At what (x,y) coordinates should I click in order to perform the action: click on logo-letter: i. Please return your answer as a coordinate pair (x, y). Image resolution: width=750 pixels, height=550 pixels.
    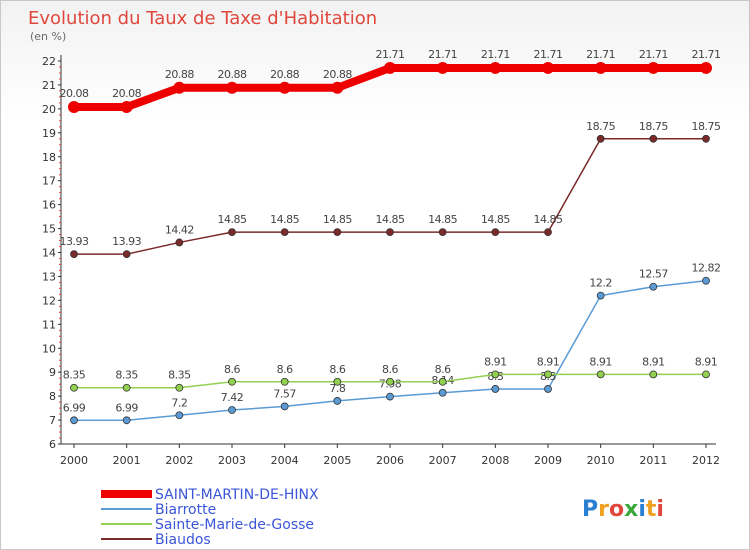
    Looking at the image, I should click on (642, 509).